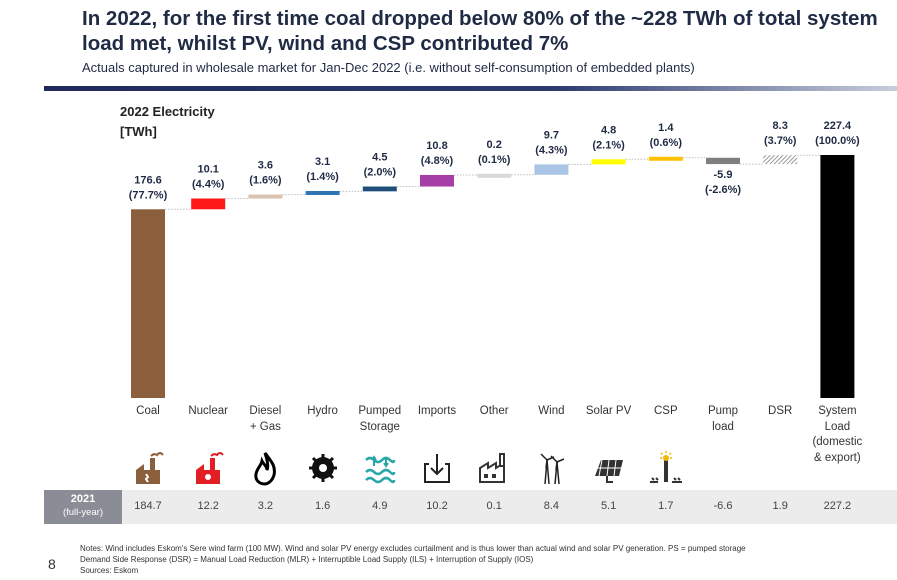  Describe the element at coordinates (265, 419) in the screenshot. I see `category-label: Diesel + Gas` at that location.